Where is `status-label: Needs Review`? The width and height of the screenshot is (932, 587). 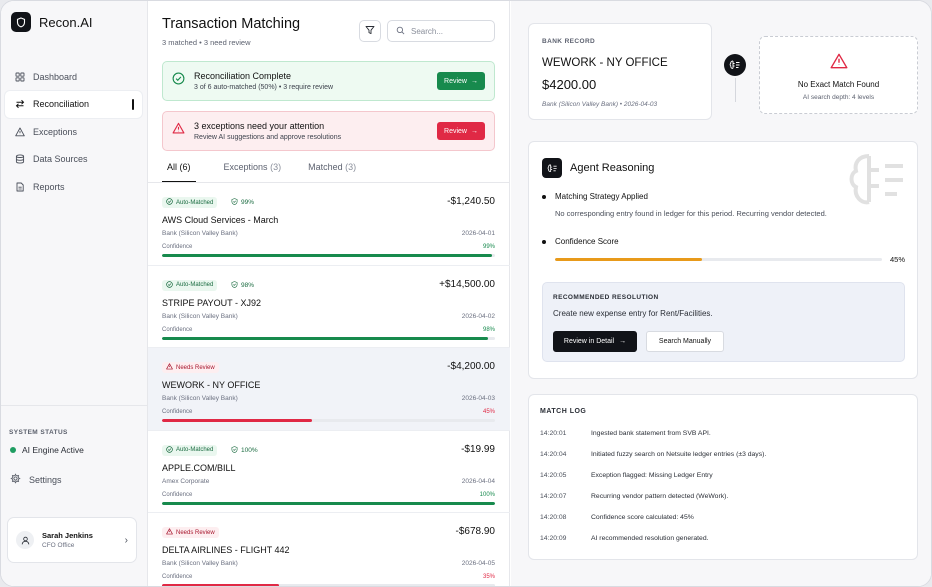 status-label: Needs Review is located at coordinates (195, 367).